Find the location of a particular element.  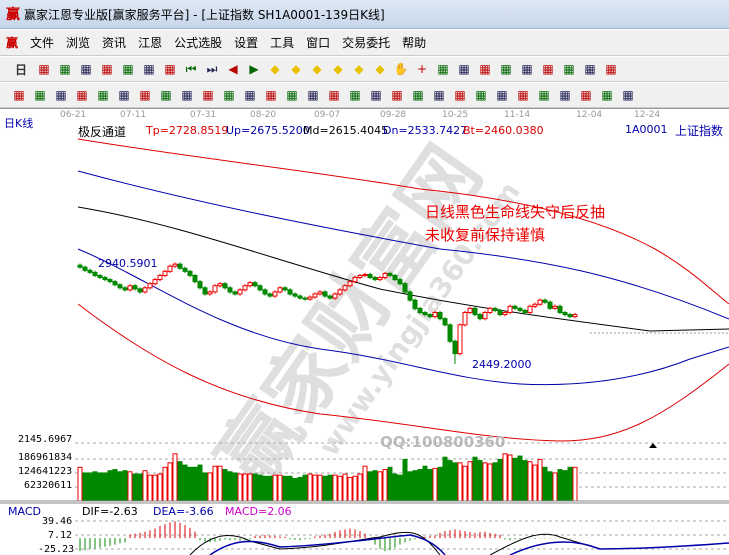

pen-icon: ▦ is located at coordinates (19, 95).